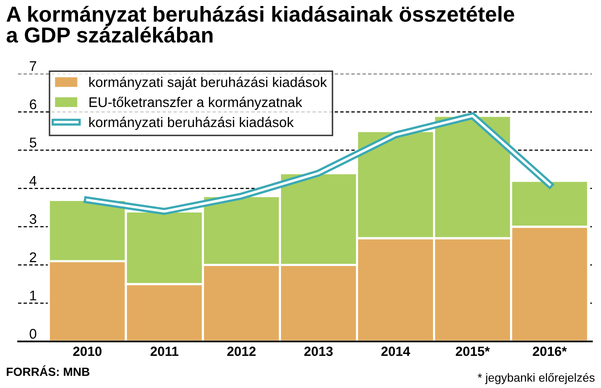 The image size is (601, 388). I want to click on x-tick-label: 2011, so click(164, 351).